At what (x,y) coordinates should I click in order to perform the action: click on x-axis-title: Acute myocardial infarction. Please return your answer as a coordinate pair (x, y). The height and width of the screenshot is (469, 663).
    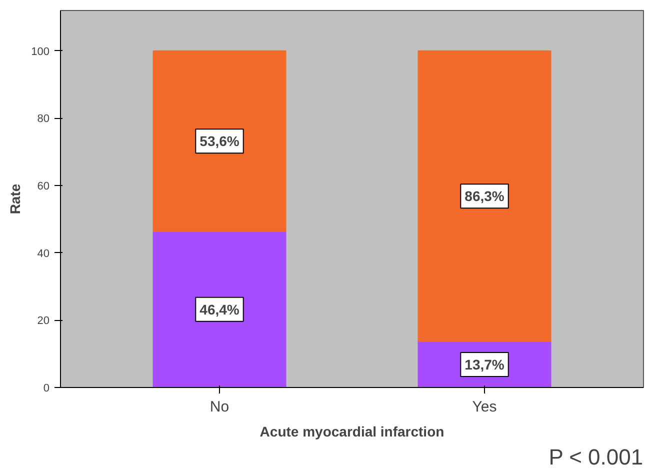
    Looking at the image, I should click on (352, 432).